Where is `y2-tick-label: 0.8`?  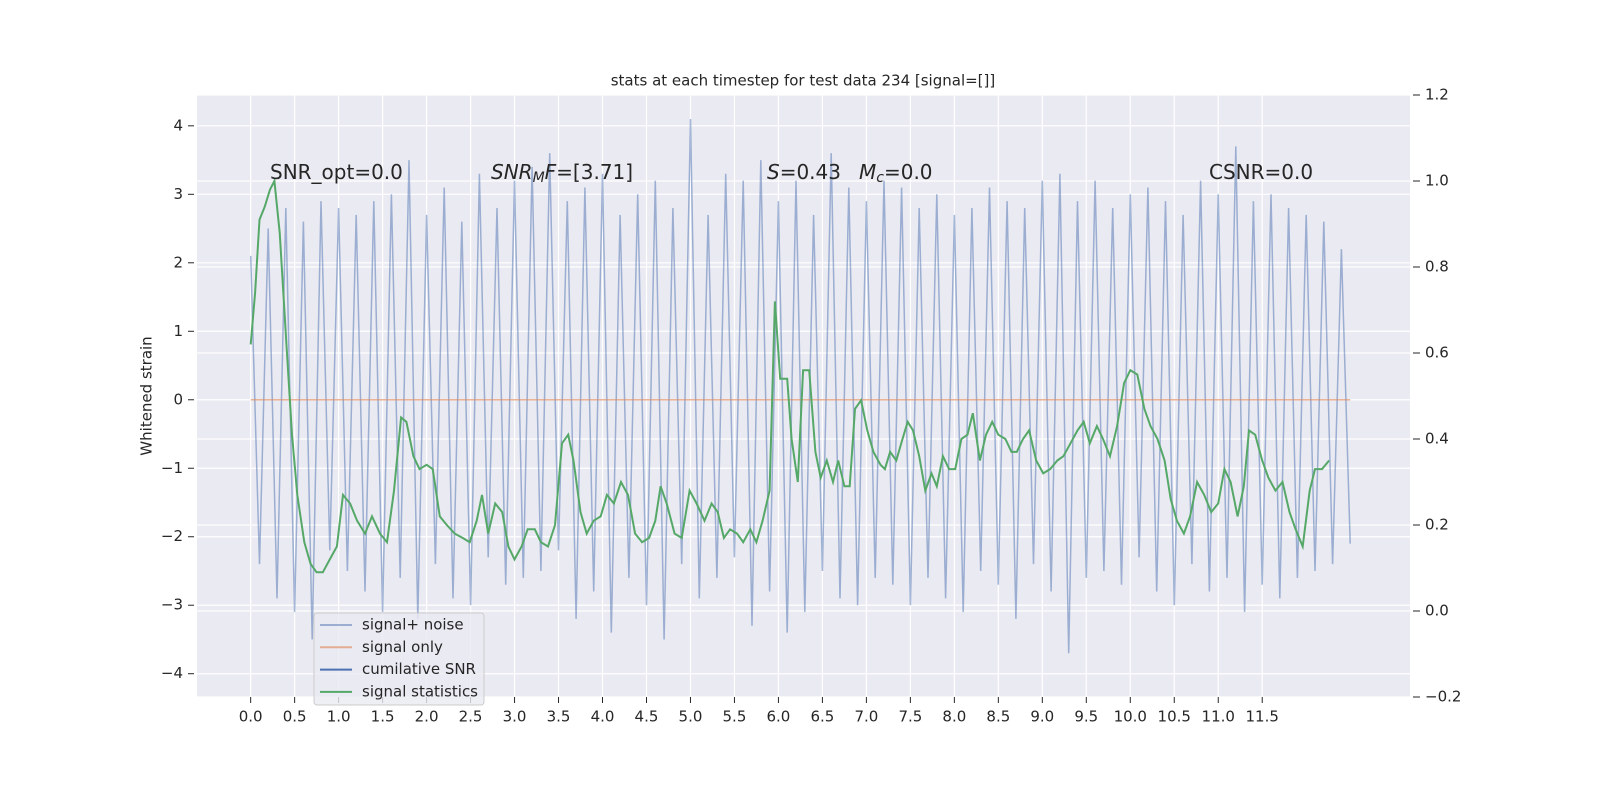 y2-tick-label: 0.8 is located at coordinates (1437, 267).